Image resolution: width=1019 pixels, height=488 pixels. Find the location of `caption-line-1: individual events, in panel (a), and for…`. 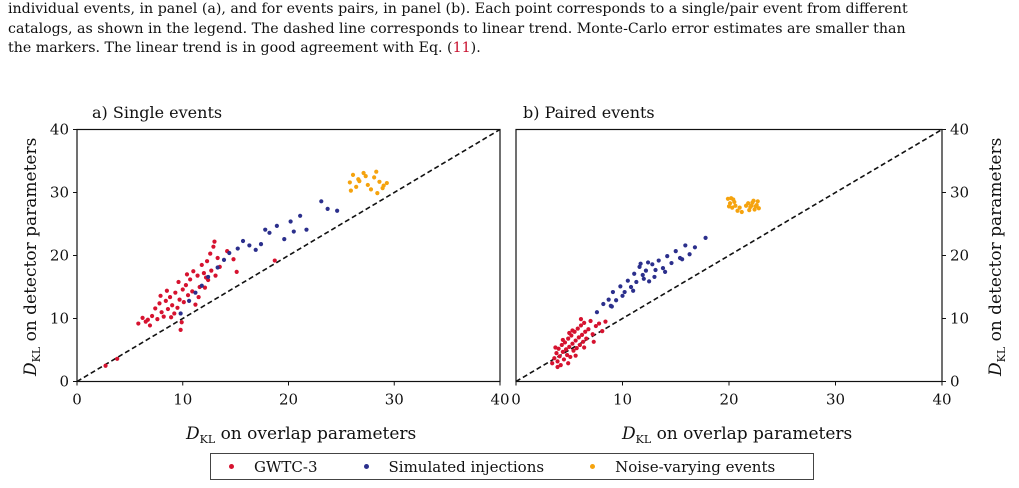

caption-line-1: individual events, in panel (a), and for… is located at coordinates (458, 9).